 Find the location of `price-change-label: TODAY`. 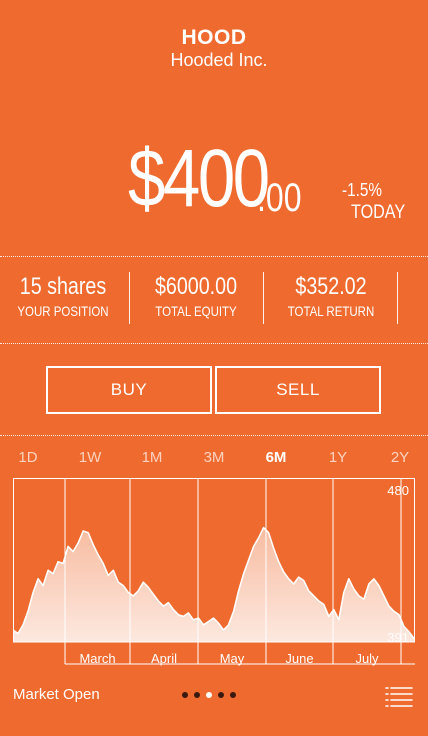

price-change-label: TODAY is located at coordinates (378, 212).